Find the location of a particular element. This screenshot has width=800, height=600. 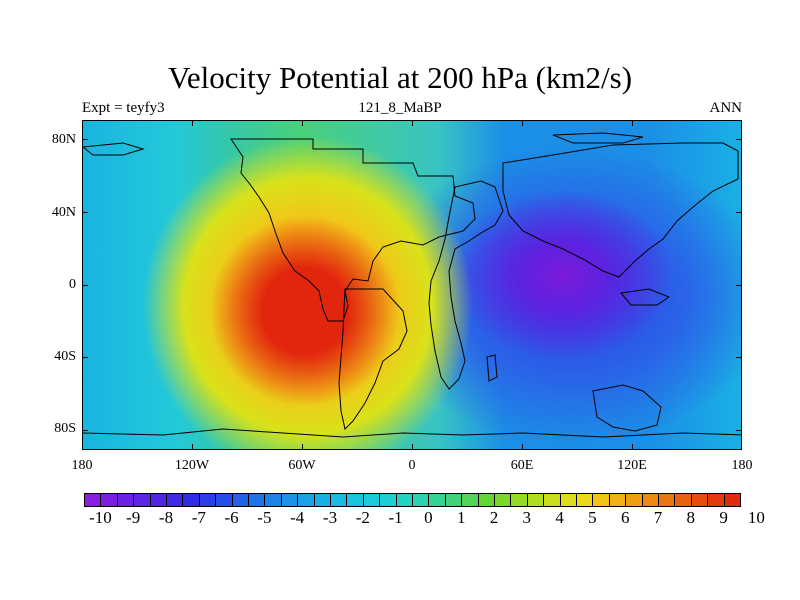

colorbar-tick-label: 6 is located at coordinates (625, 517).